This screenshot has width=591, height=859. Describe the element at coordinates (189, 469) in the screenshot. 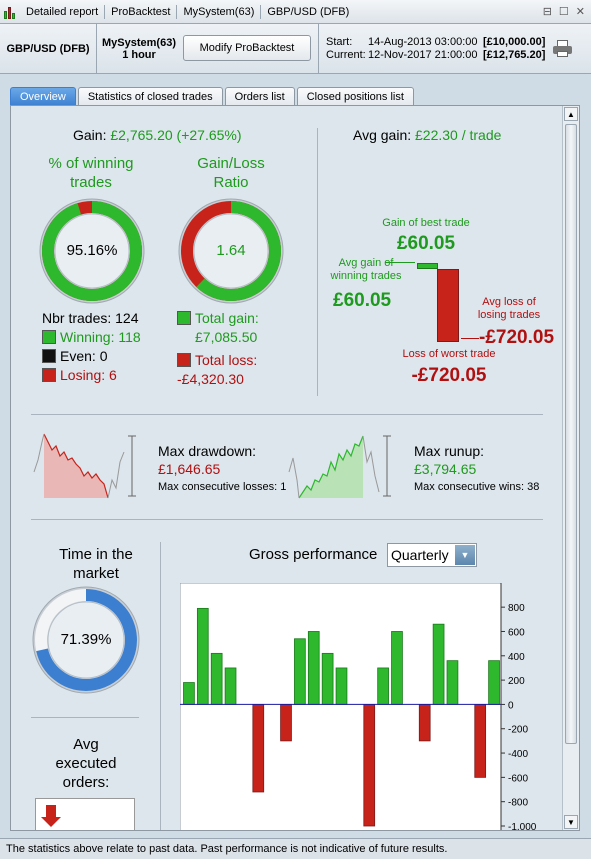

I see `max-drawdown-value: £1,646.65` at that location.